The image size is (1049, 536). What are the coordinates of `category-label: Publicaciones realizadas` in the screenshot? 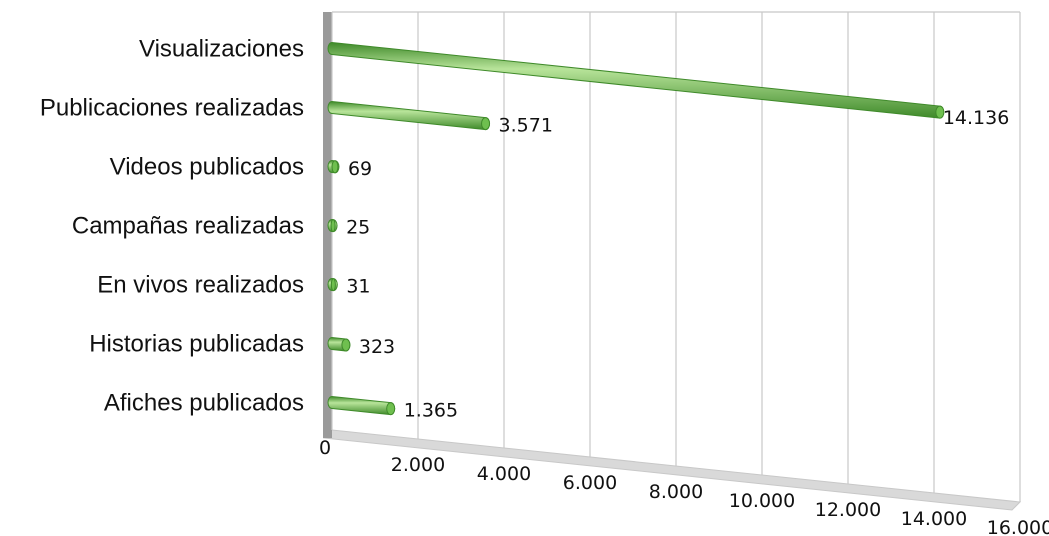 It's located at (172, 108).